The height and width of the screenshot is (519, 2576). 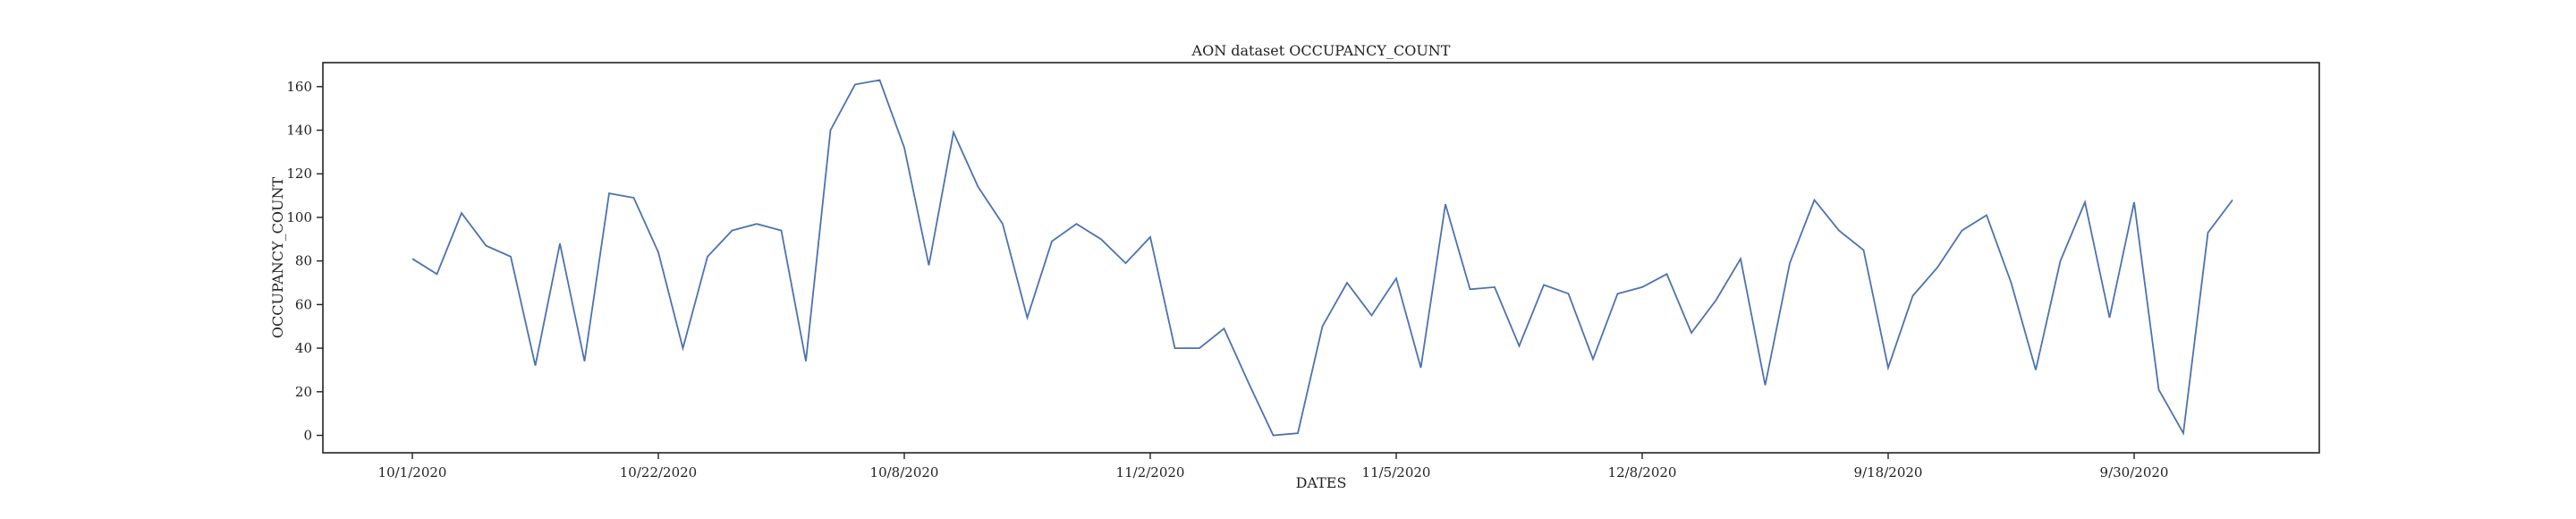 What do you see at coordinates (2134, 472) in the screenshot?
I see `x-tick-label: 9/30/2020` at bounding box center [2134, 472].